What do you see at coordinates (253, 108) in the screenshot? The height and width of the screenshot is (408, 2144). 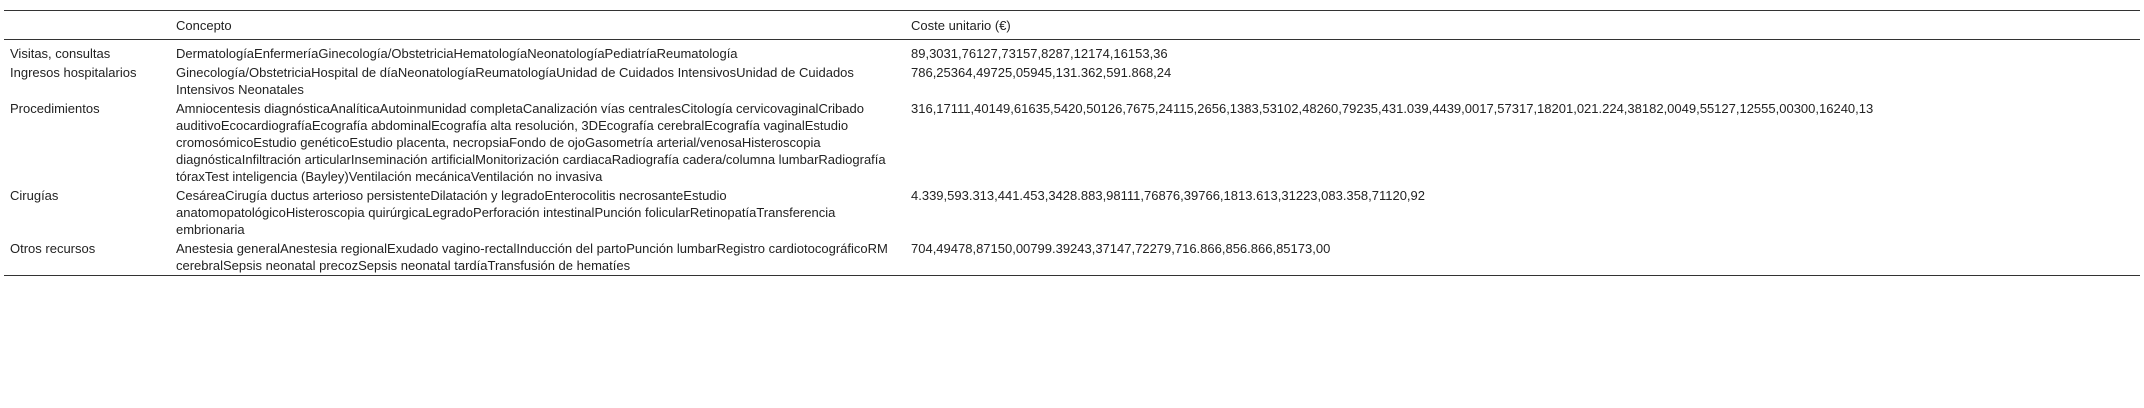 I see `concept-item: Amniocentesis diagnóstica` at bounding box center [253, 108].